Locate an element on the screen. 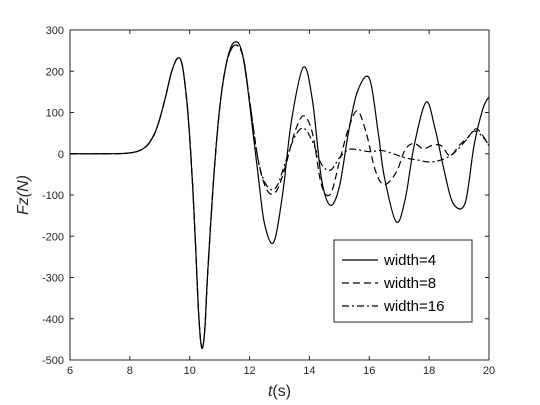  x-tick-label: 6 is located at coordinates (70, 371).